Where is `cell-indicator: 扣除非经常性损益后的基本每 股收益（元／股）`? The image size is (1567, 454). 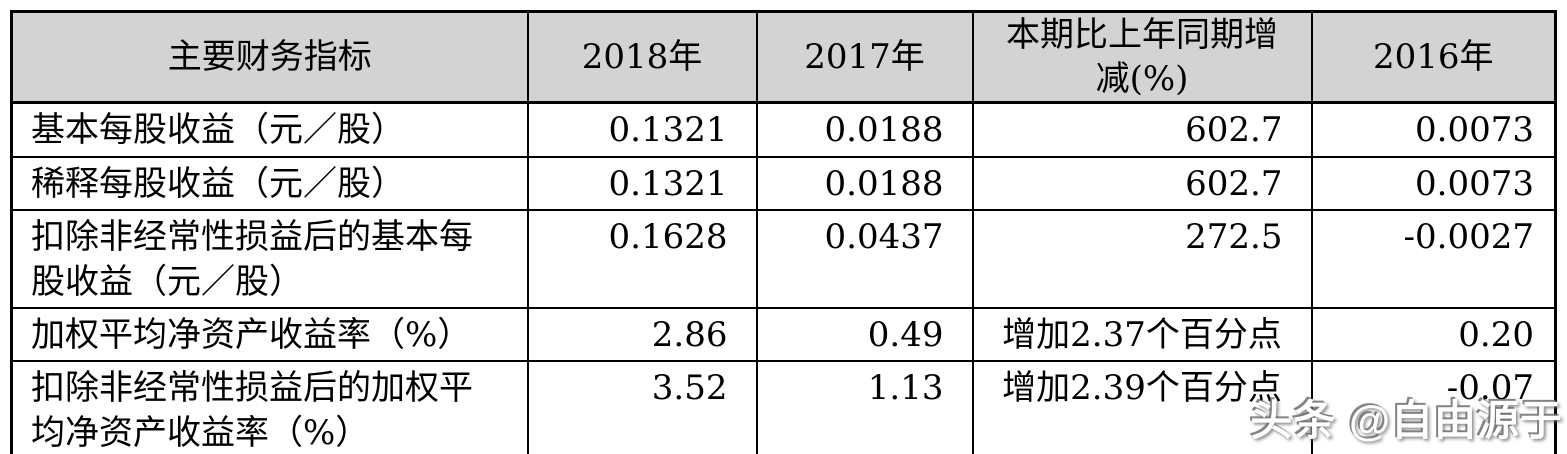 cell-indicator: 扣除非经常性损益后的基本每 股收益（元／股） is located at coordinates (269, 258).